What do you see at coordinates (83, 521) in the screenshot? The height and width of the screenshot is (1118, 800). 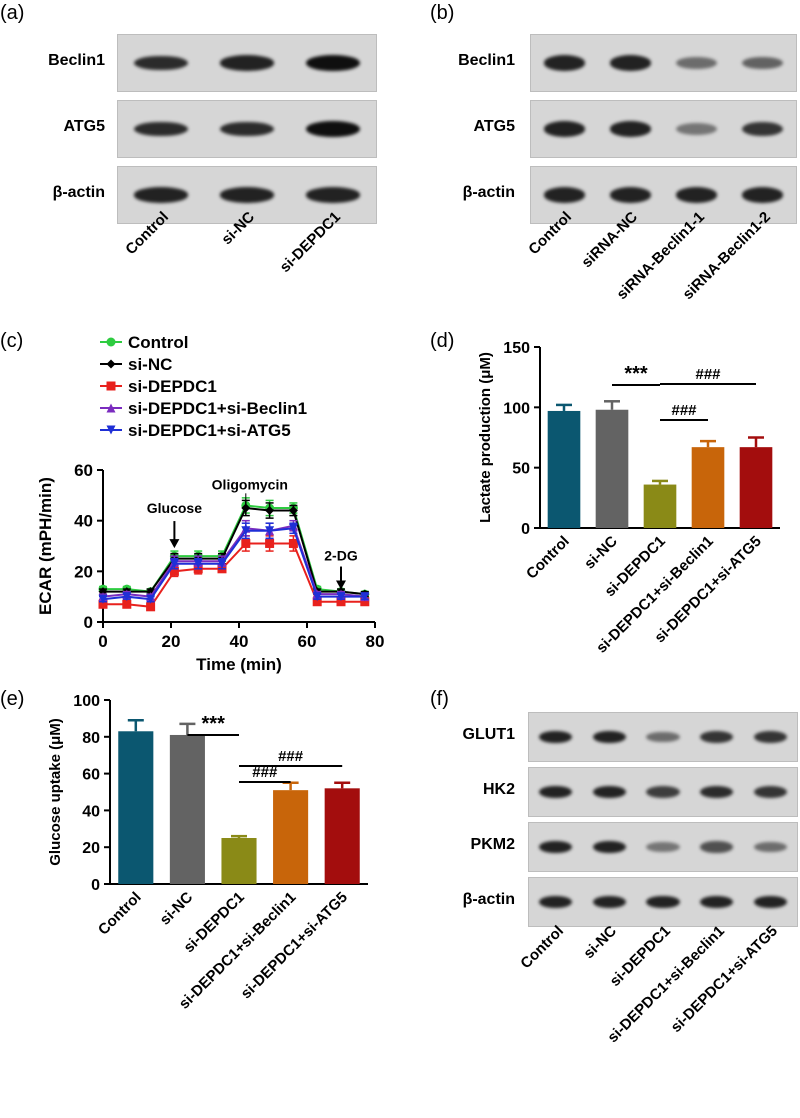 I see `y-tick-label: 40` at bounding box center [83, 521].